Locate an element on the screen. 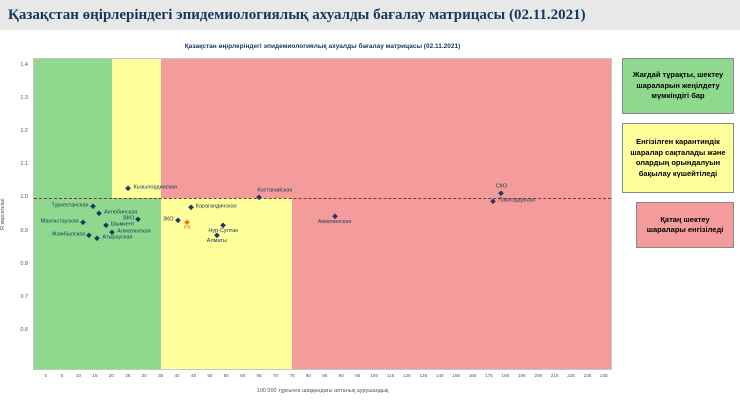  data-point-label: СКО is located at coordinates (501, 186).